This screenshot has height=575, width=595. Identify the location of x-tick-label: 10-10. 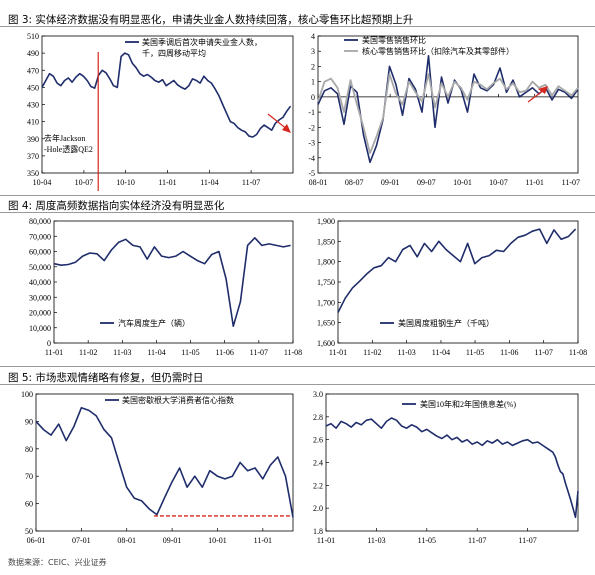
(125, 182).